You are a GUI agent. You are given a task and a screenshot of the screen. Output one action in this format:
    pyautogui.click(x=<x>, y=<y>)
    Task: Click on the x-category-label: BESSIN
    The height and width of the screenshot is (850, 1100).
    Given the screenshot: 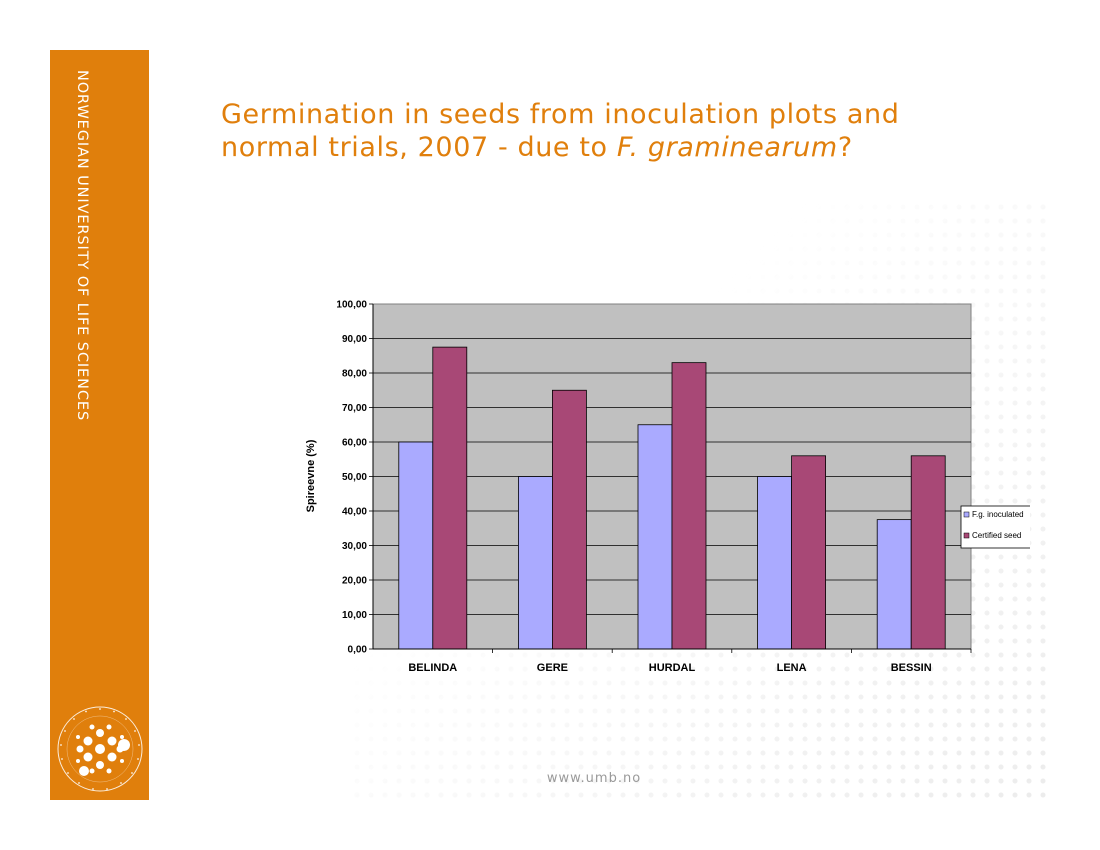 What is the action you would take?
    pyautogui.click(x=911, y=668)
    